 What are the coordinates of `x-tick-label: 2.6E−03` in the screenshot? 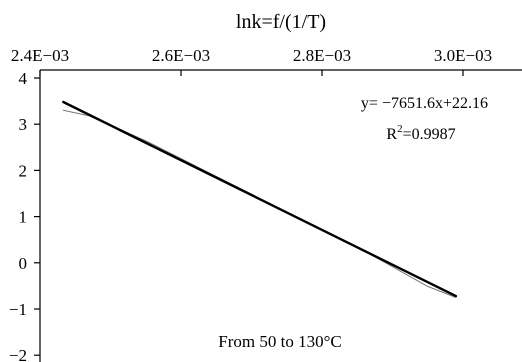 It's located at (181, 55).